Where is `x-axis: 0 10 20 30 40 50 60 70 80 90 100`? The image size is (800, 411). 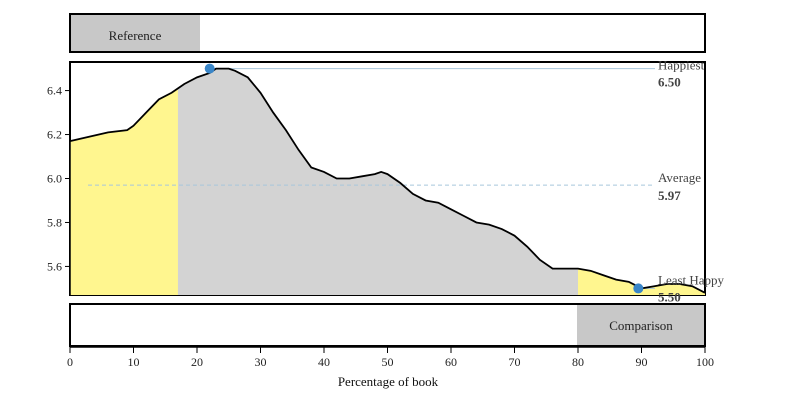
x-axis: 0 10 20 30 40 50 60 70 80 90 100 is located at coordinates (390, 357).